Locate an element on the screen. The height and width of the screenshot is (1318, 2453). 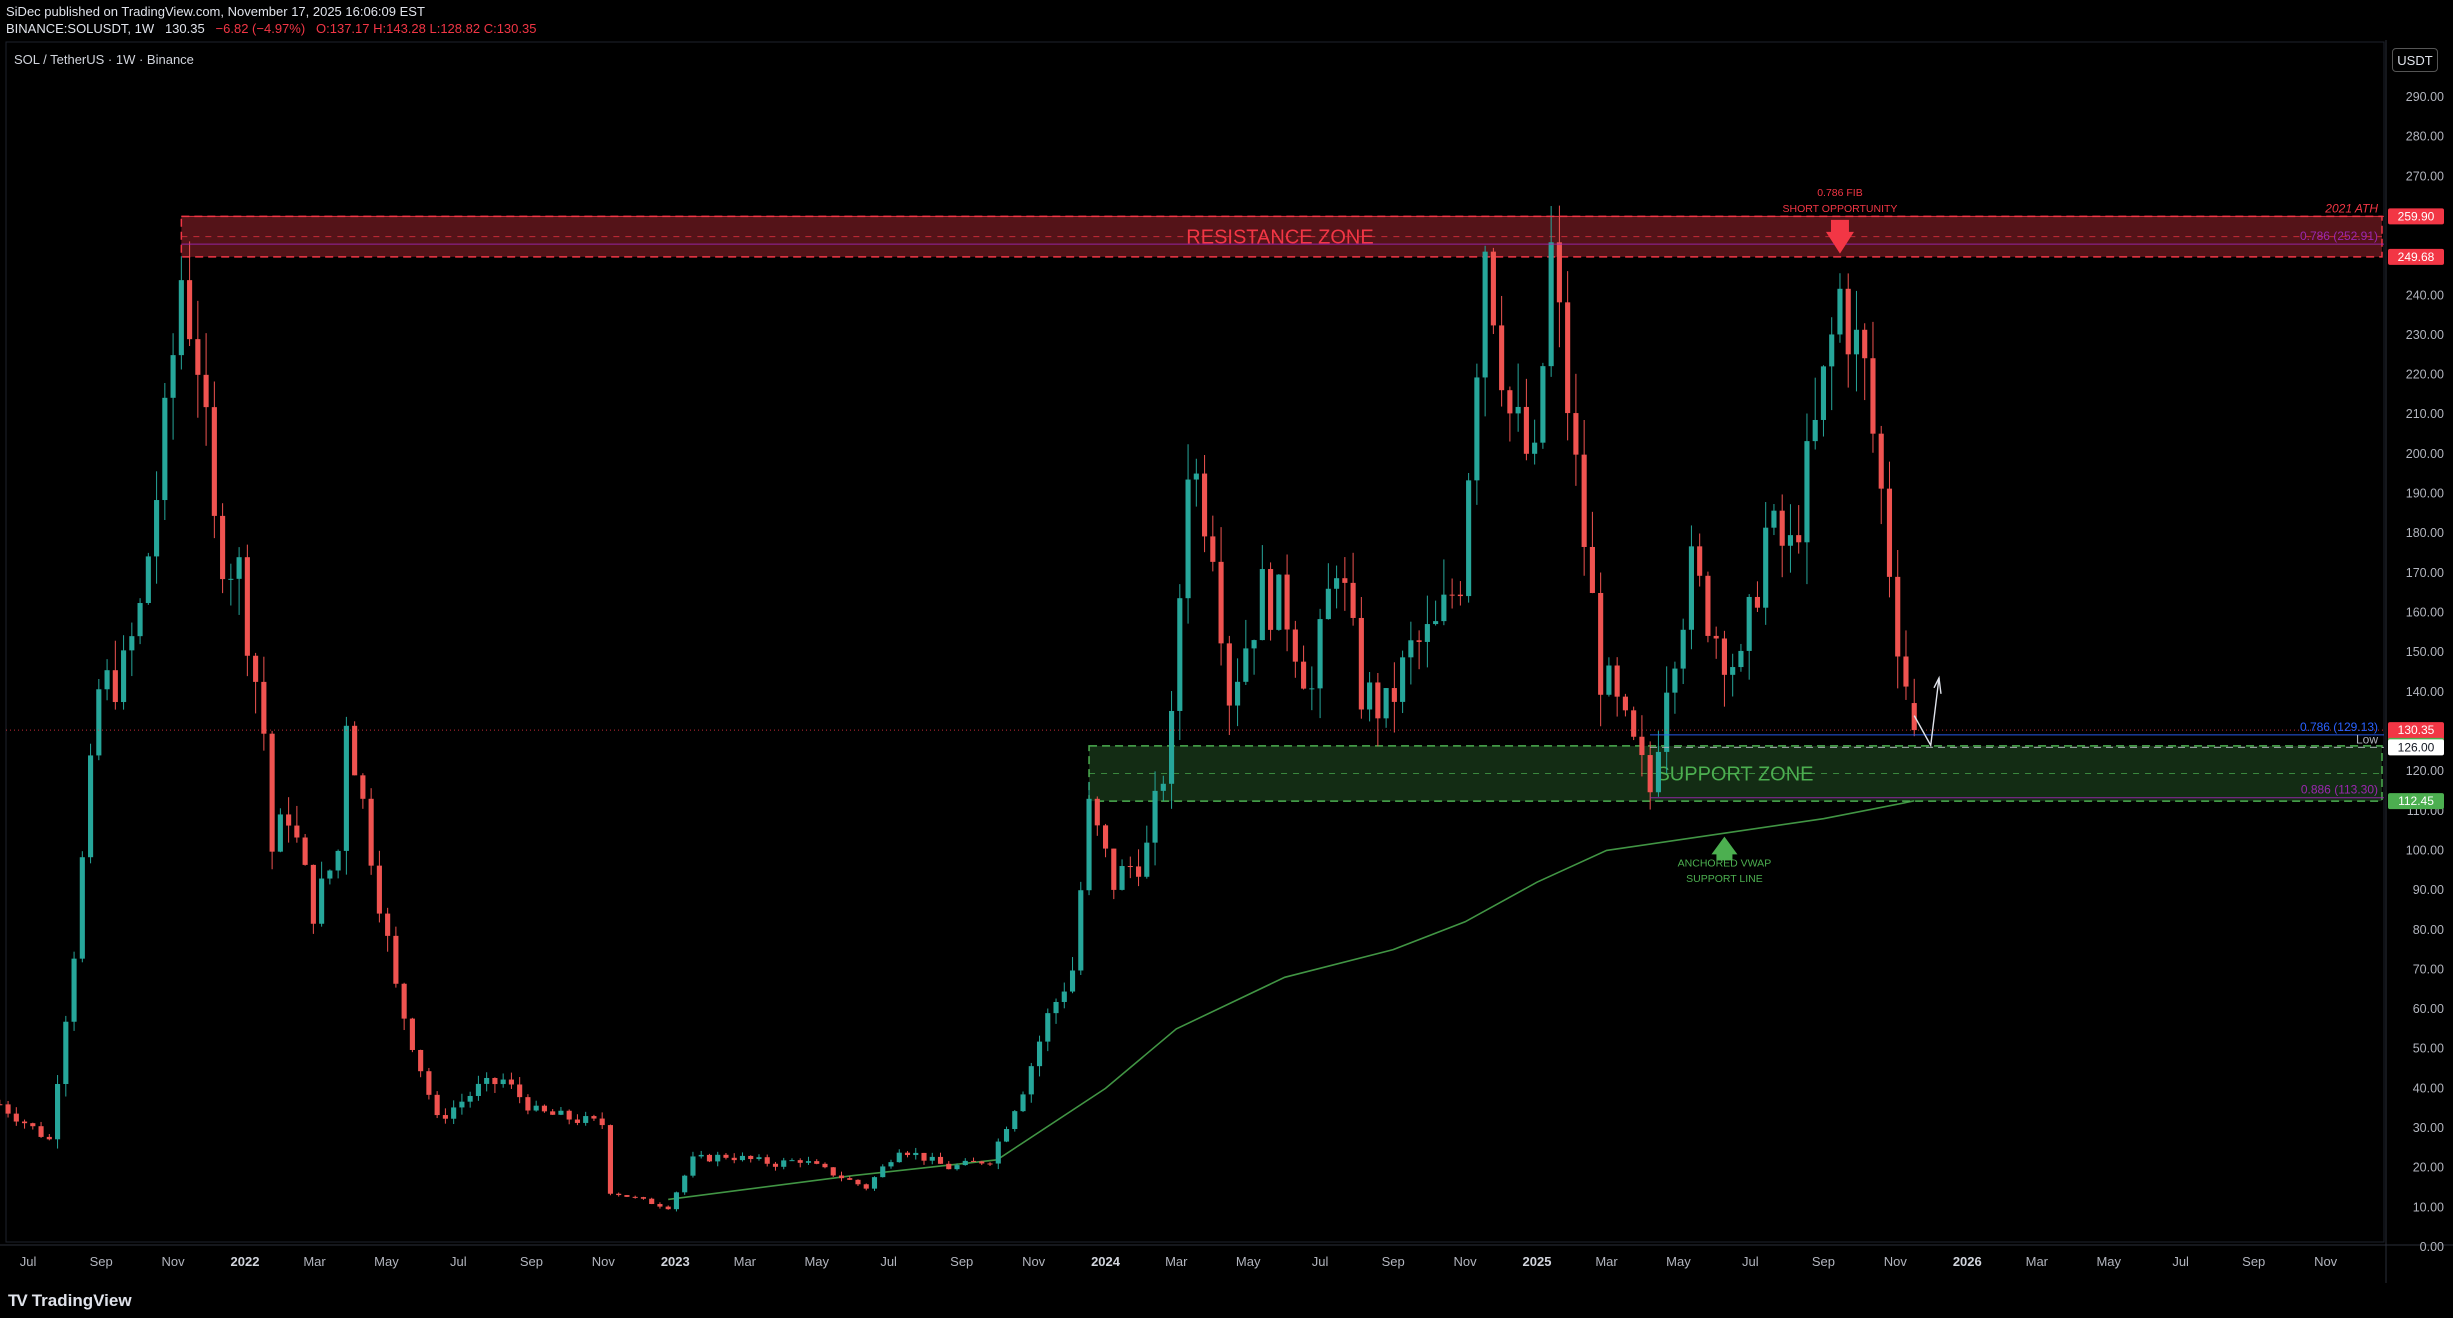
resistance-zone-label: RESISTANCE ZONE is located at coordinates (1279, 238).